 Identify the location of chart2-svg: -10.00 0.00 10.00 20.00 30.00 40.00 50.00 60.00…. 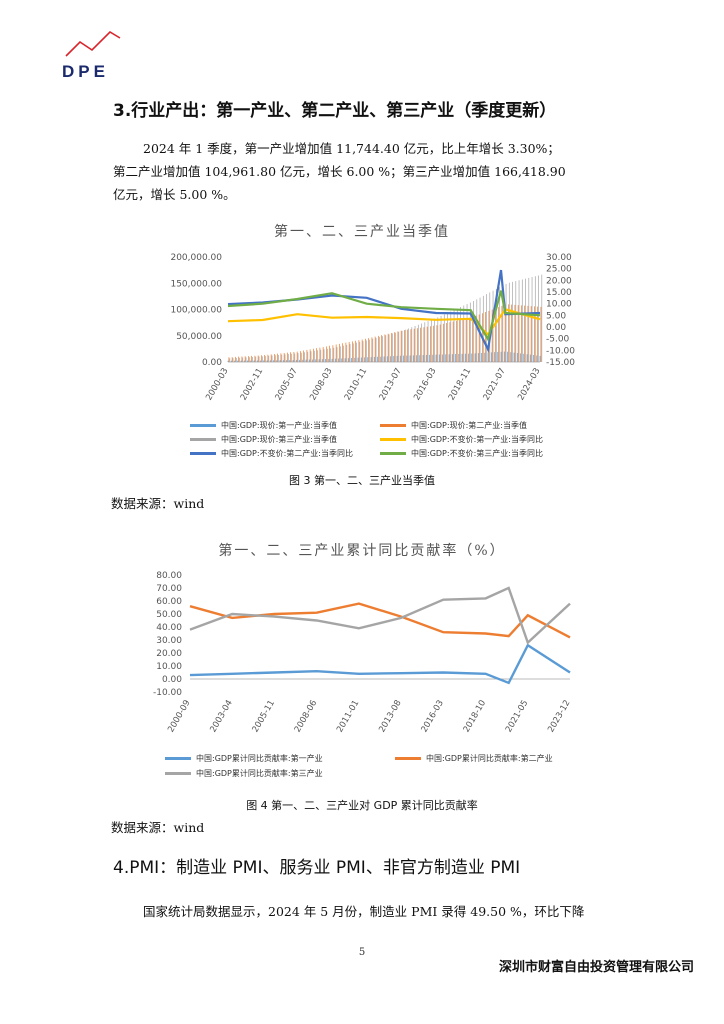
(363, 653).